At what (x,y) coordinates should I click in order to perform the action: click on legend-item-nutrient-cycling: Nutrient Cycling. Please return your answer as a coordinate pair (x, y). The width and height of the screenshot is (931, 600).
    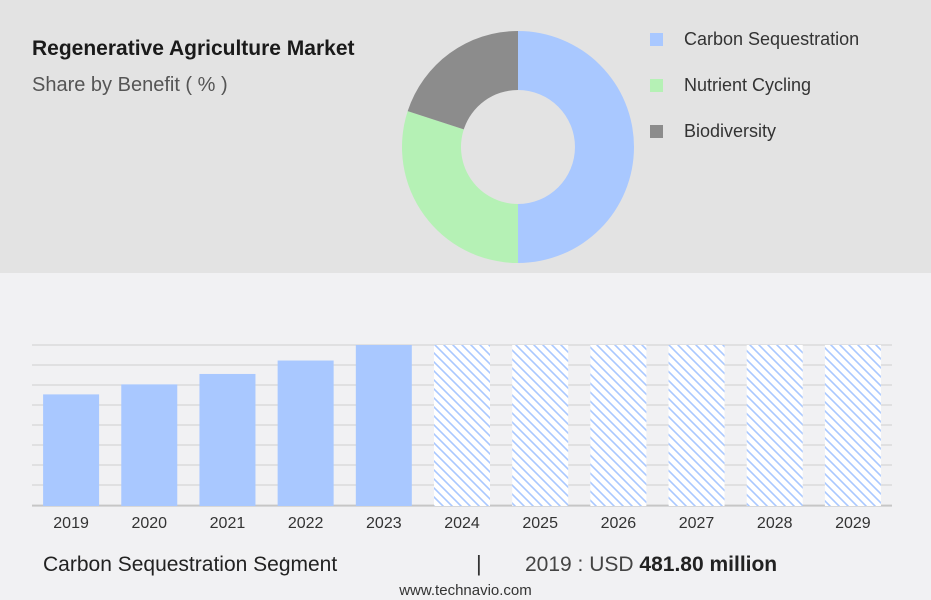
    Looking at the image, I should click on (754, 85).